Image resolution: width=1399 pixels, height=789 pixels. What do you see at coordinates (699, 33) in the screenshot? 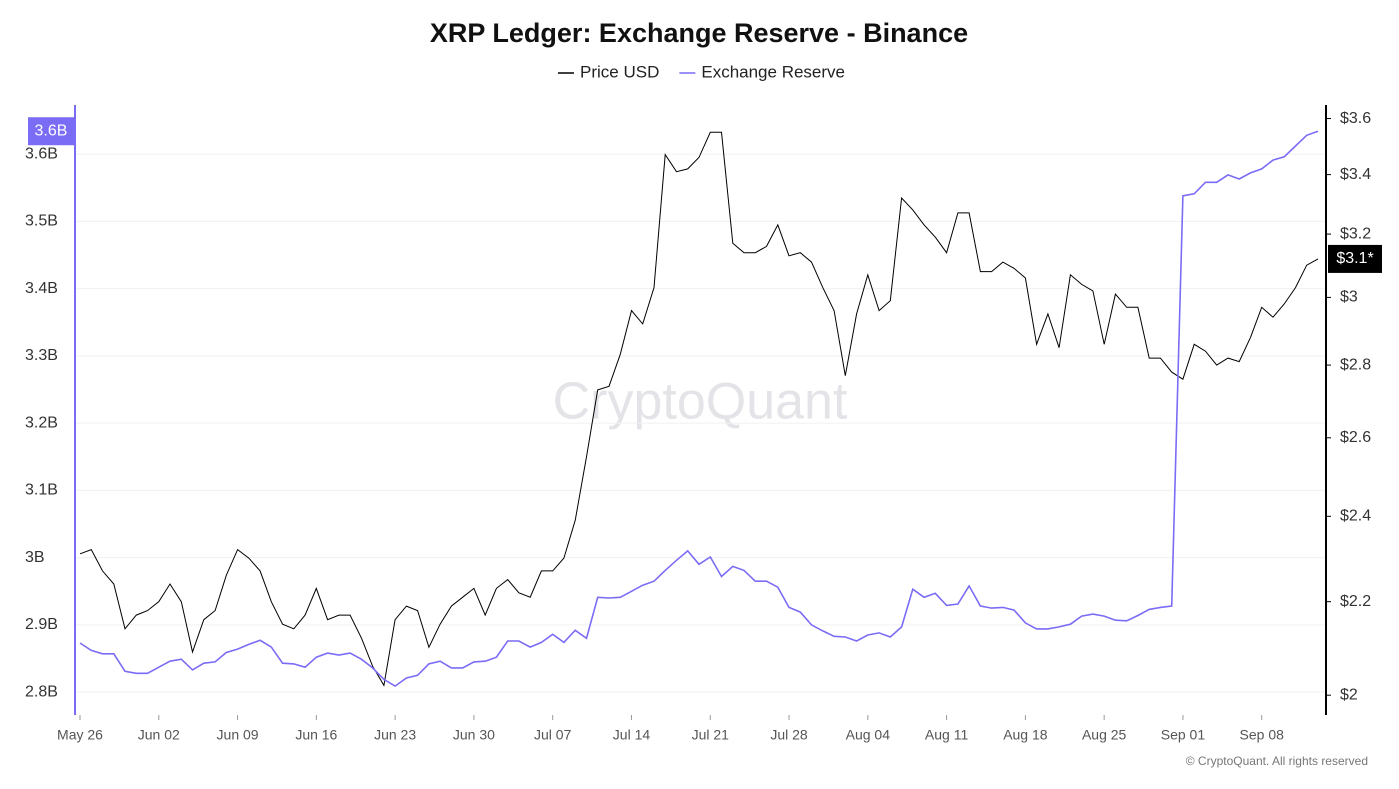
I see `chart-title: XRP Ledger: Exchange Reserve - Binance` at bounding box center [699, 33].